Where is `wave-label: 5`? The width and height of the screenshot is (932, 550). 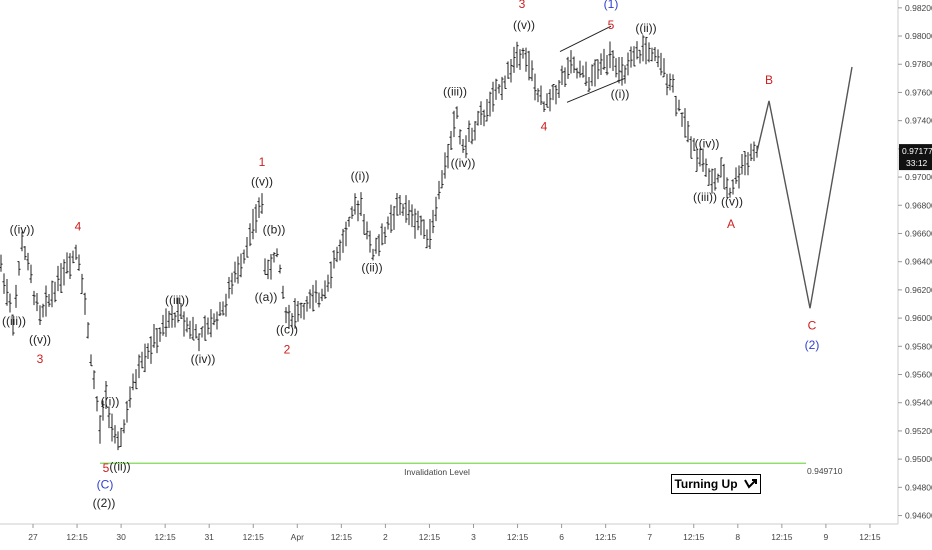
wave-label: 5 is located at coordinates (611, 25).